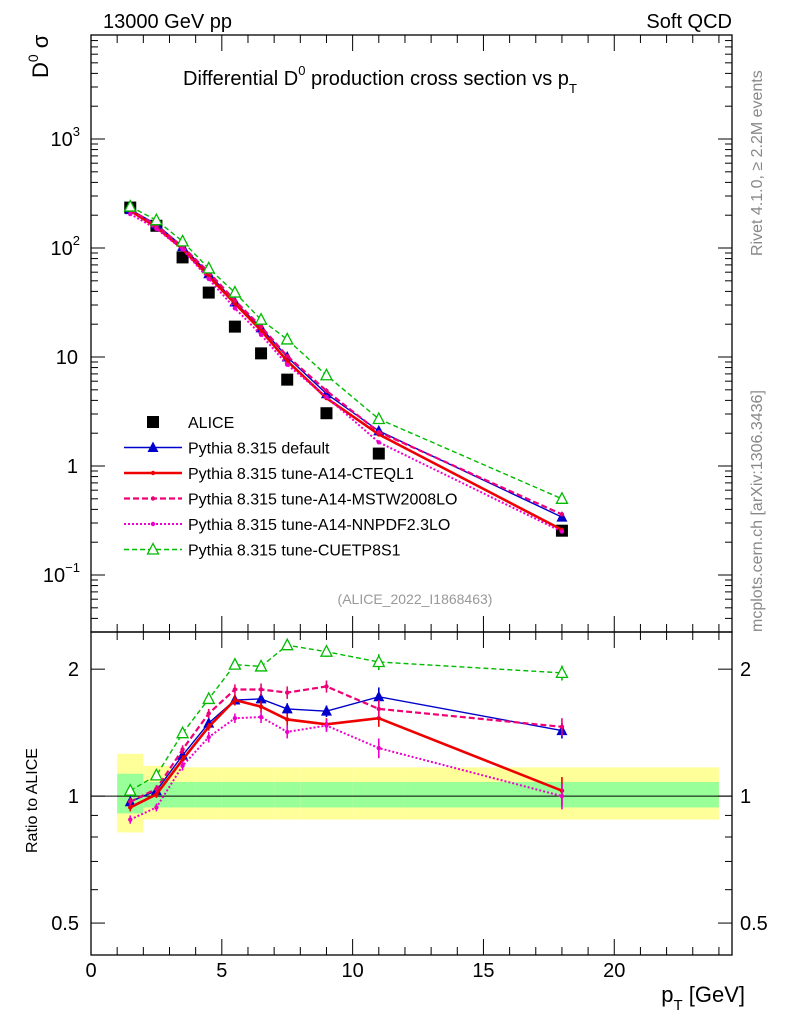  I want to click on ratio-y-tick-label-right: 2, so click(745, 670).